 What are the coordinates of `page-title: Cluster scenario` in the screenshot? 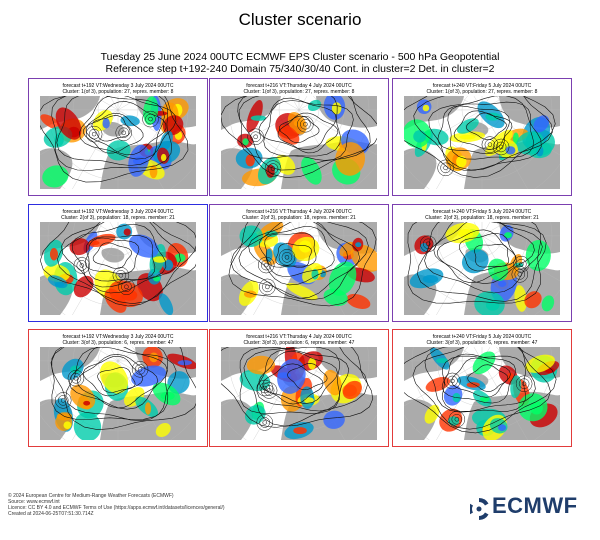 It's located at (300, 19).